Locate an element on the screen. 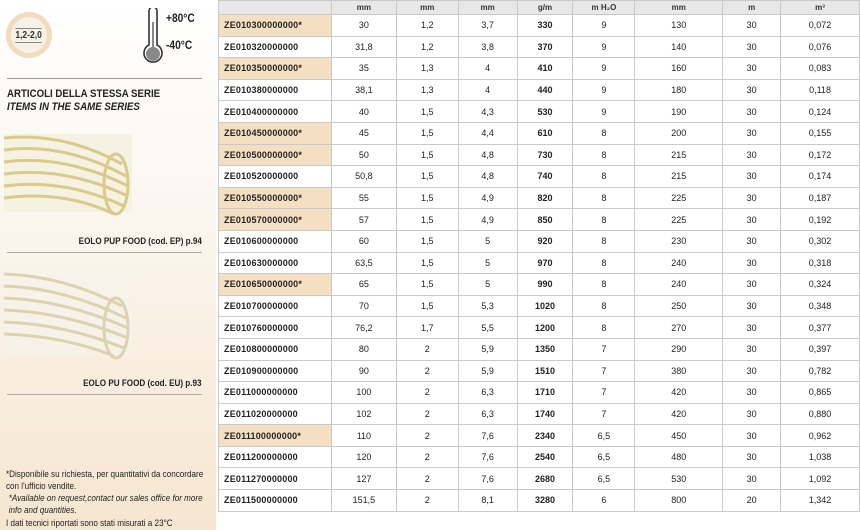  table-cell: 130 is located at coordinates (679, 25).